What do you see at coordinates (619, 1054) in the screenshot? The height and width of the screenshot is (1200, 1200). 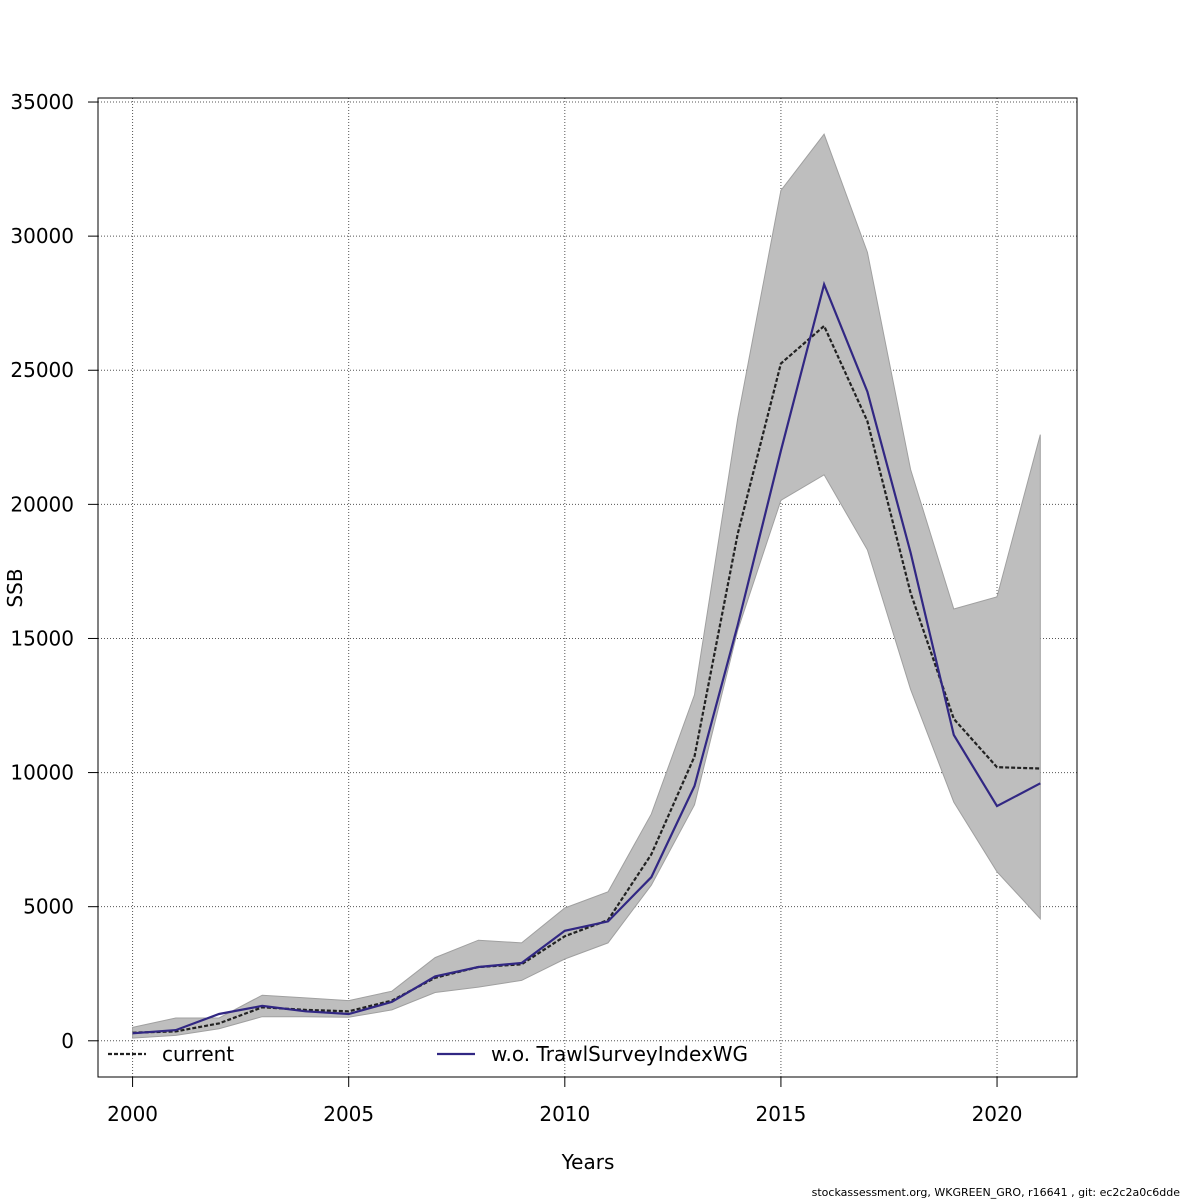 I see `legend-label: w.o. TrawlSurveyIndexWG` at bounding box center [619, 1054].